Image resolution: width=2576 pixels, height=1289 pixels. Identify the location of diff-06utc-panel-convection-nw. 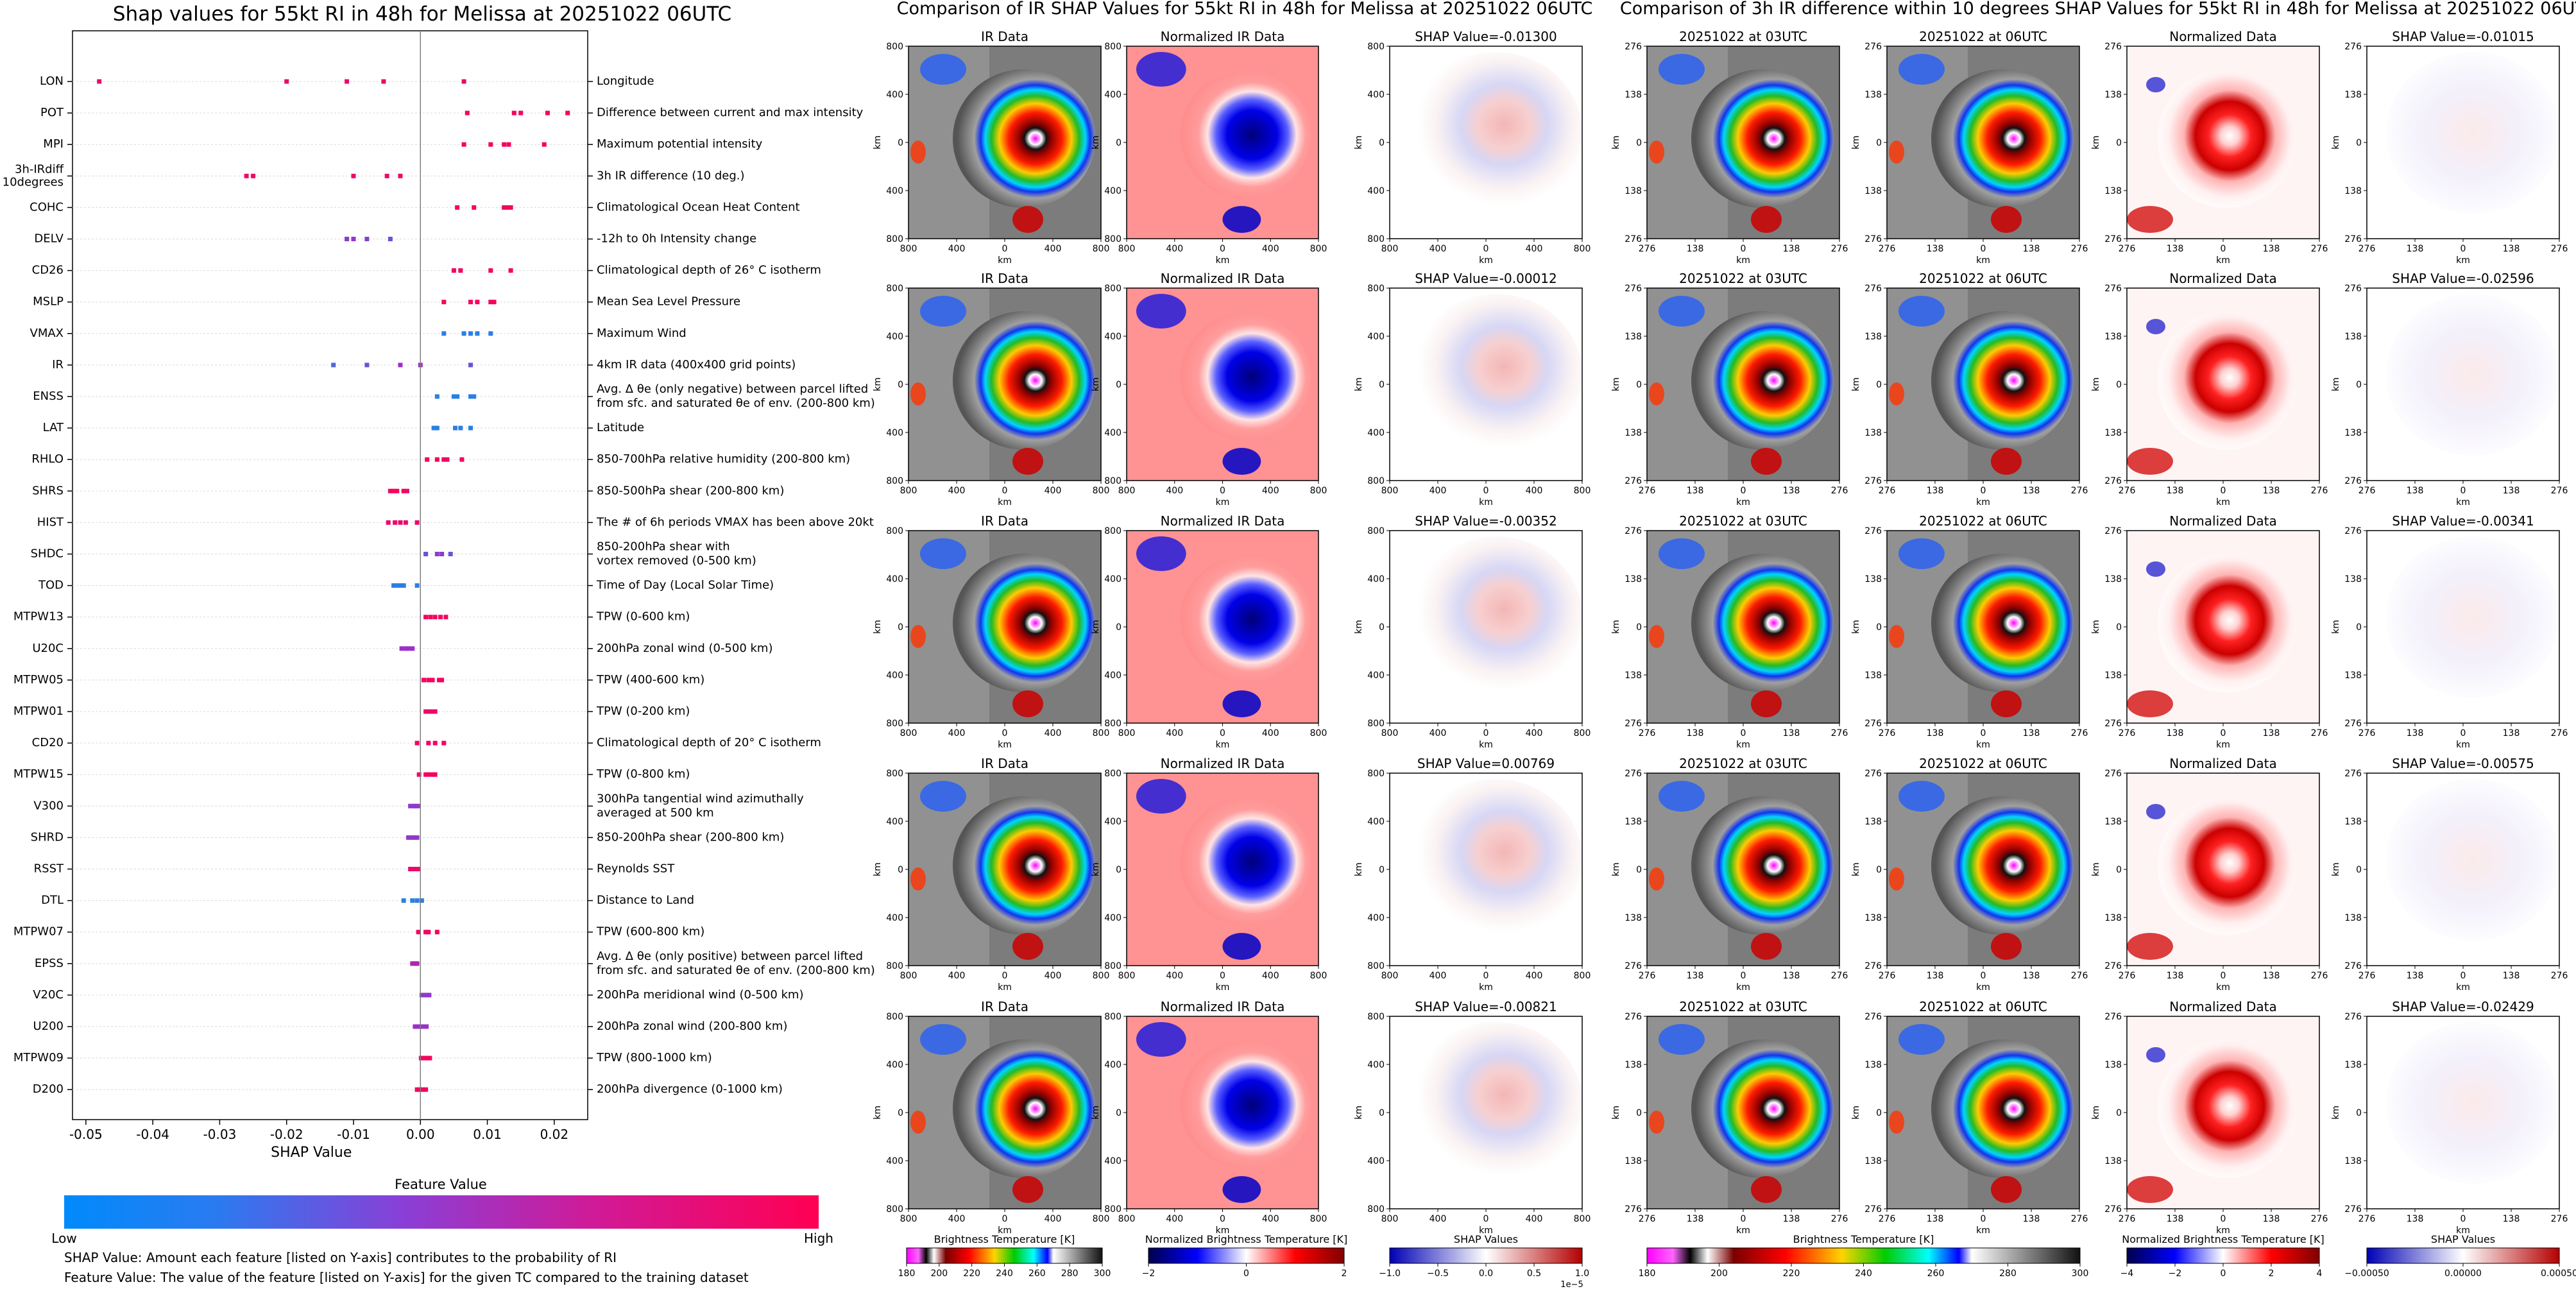
(1922, 69).